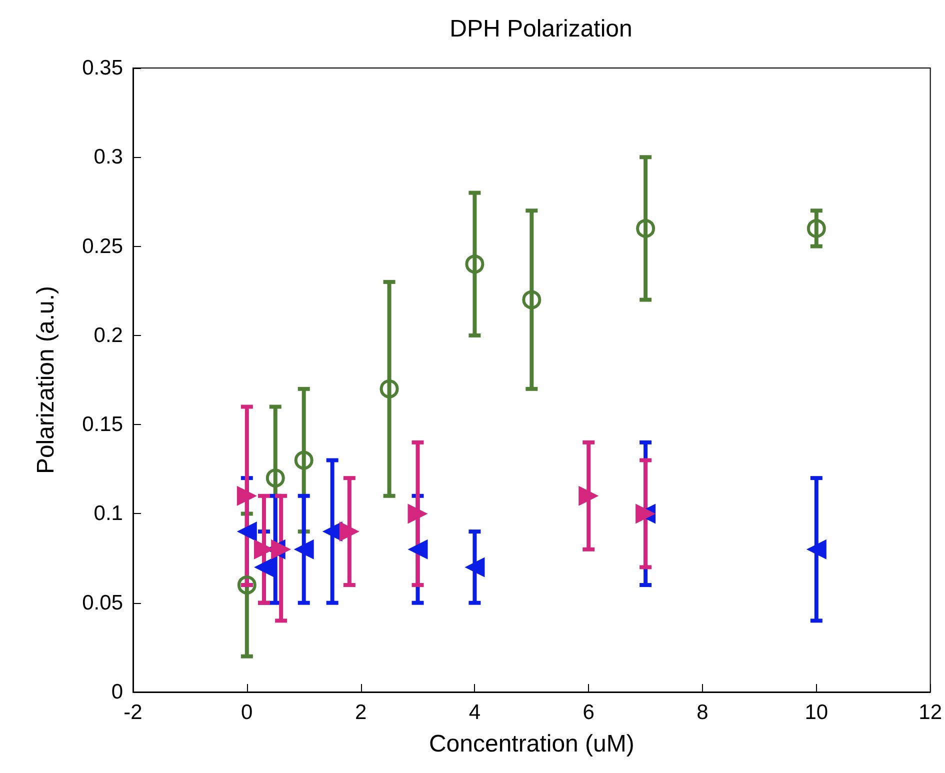  Describe the element at coordinates (930, 712) in the screenshot. I see `x-tick-label: 12` at that location.